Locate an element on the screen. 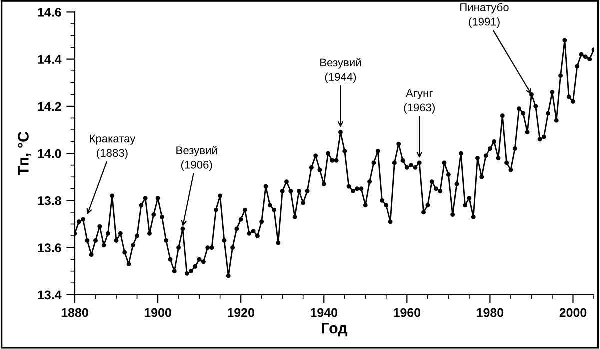 This screenshot has width=600, height=349. annotation: Пинатубо (1991) is located at coordinates (484, 15).